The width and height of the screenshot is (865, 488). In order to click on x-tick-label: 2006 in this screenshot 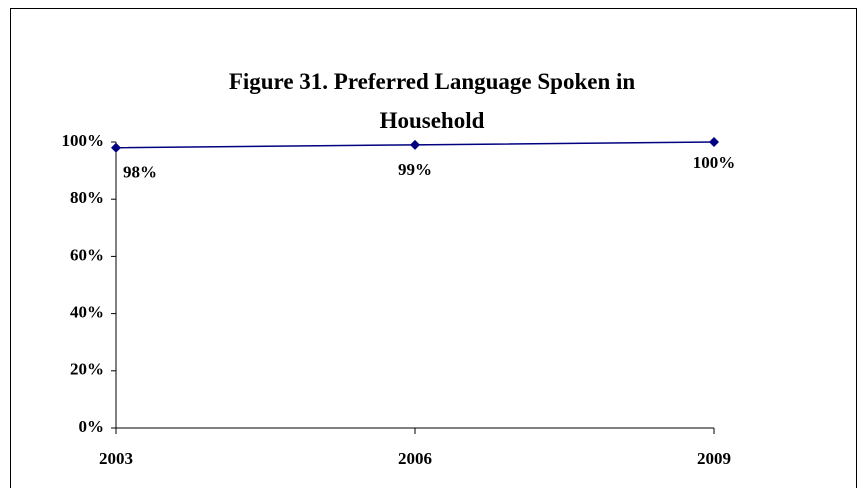, I will do `click(415, 458)`.